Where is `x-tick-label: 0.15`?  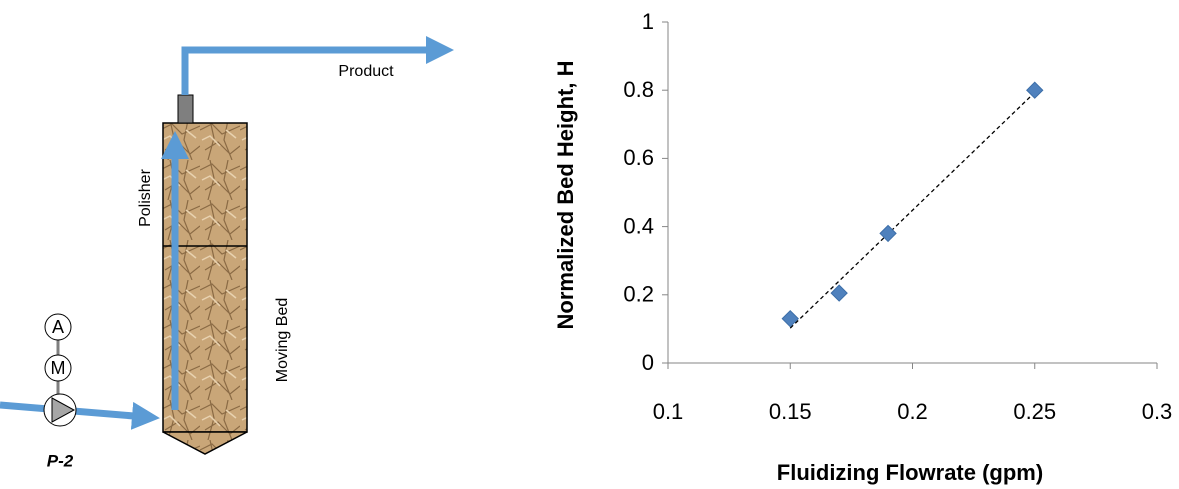
x-tick-label: 0.15 is located at coordinates (790, 411).